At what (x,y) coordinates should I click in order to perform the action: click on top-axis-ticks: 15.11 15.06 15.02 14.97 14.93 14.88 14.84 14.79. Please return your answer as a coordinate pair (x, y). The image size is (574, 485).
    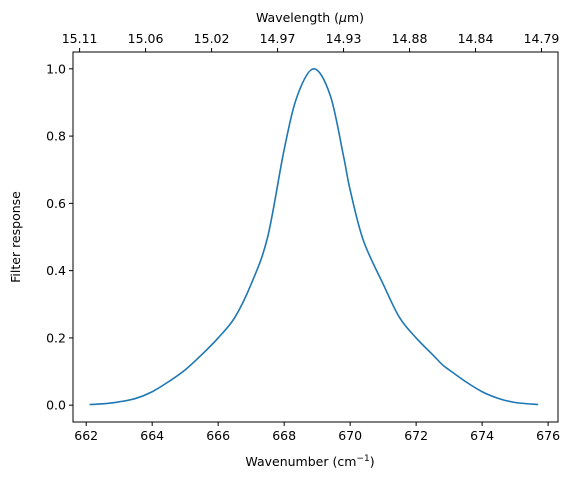
    Looking at the image, I should click on (311, 41).